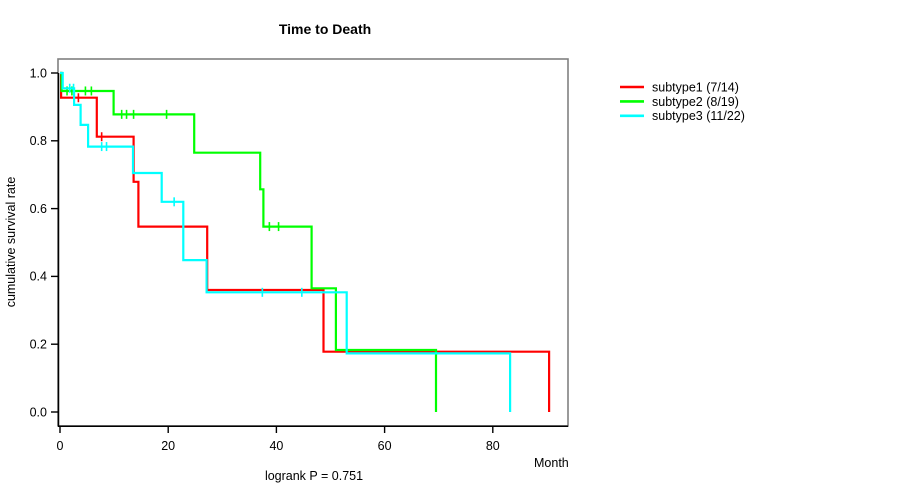  I want to click on legend-label-2: subtype2 (8/19), so click(695, 102).